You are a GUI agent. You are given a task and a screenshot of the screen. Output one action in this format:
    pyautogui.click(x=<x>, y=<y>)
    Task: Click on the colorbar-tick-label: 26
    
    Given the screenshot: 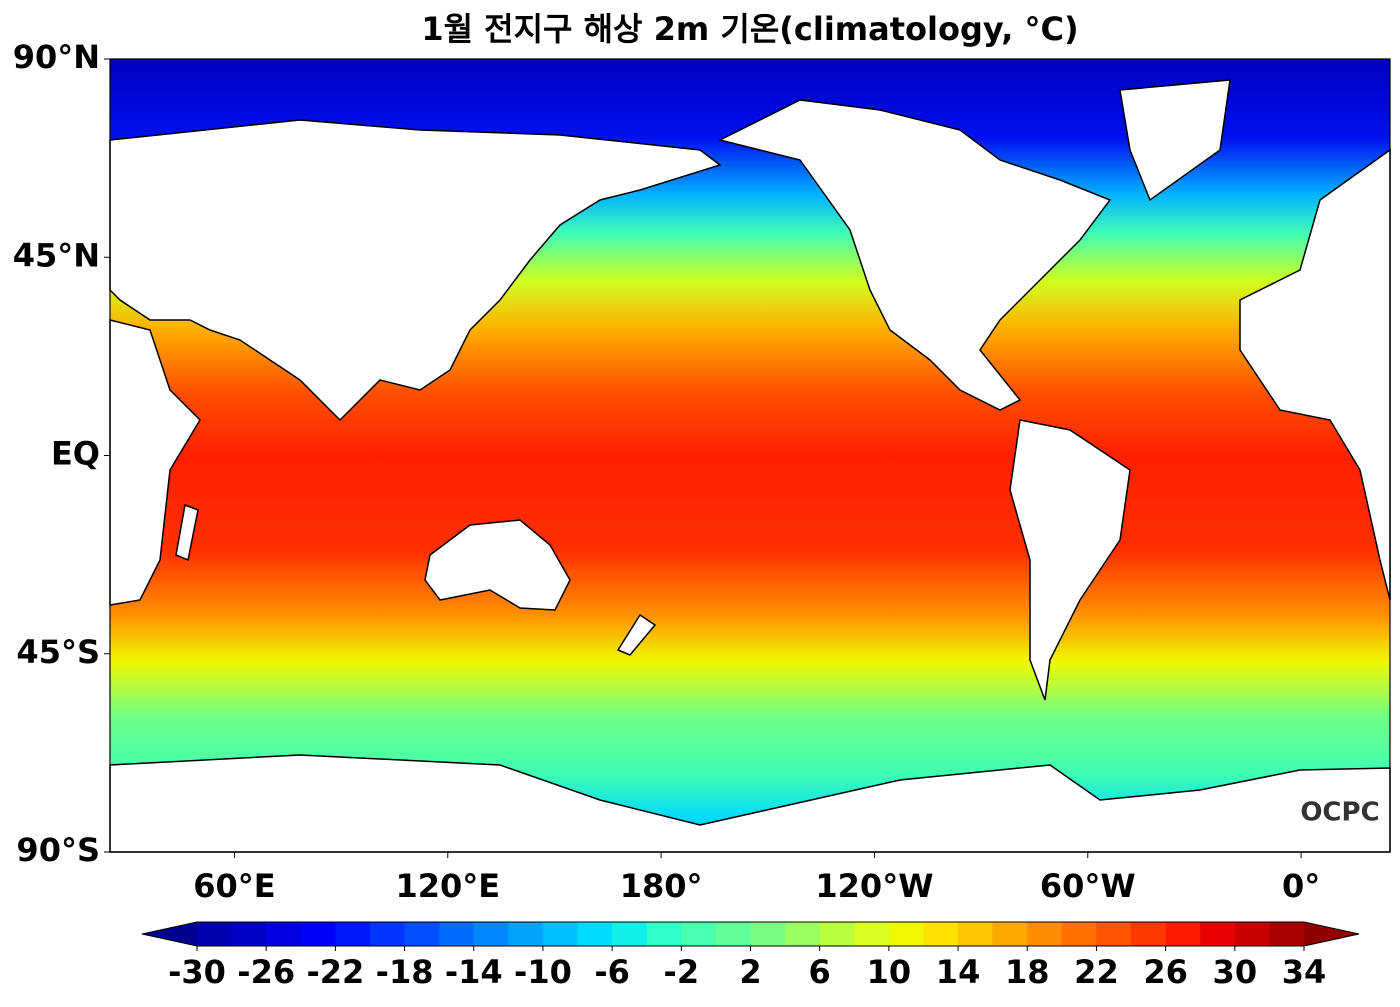 What is the action you would take?
    pyautogui.click(x=1165, y=972)
    